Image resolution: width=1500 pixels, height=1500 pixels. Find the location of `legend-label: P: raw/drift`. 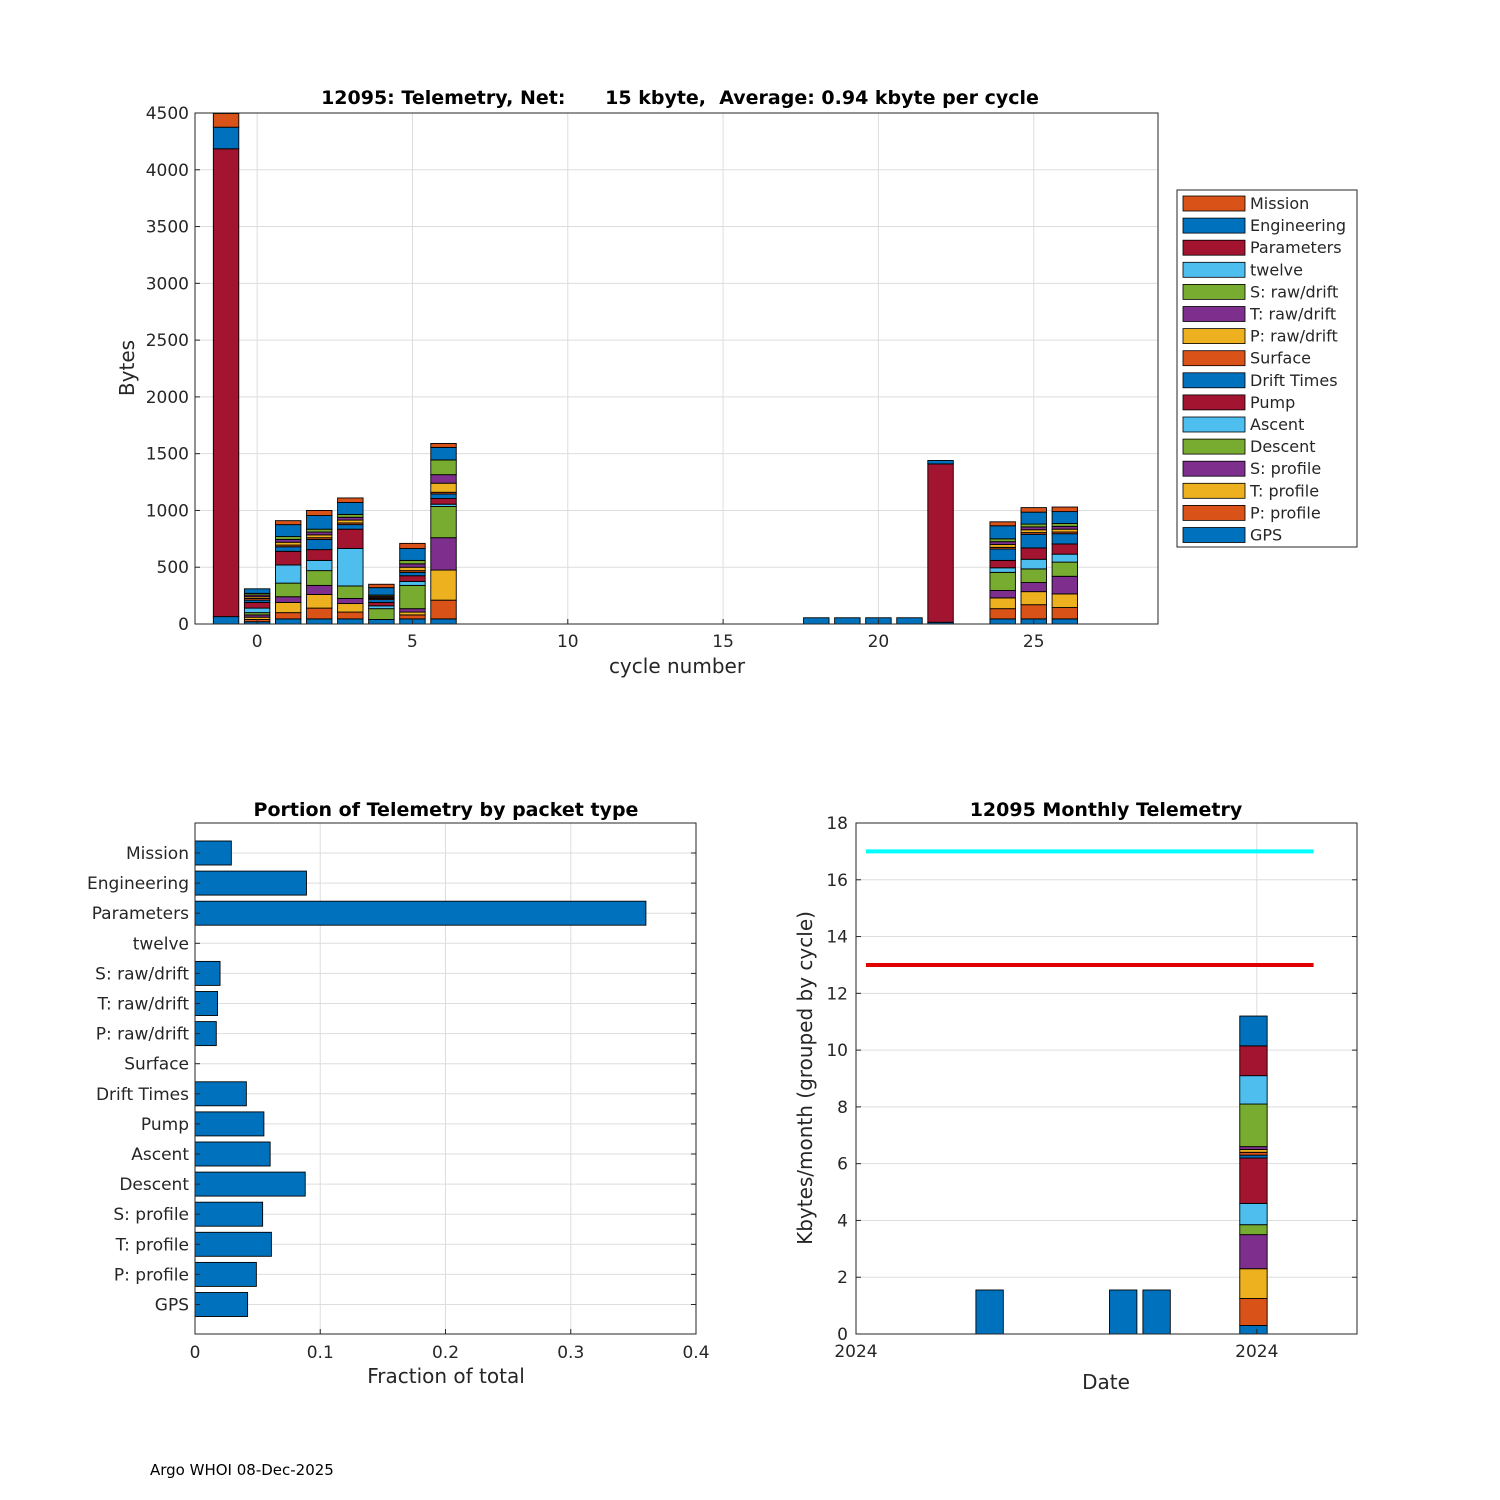

legend-label: P: raw/drift is located at coordinates (1294, 336).